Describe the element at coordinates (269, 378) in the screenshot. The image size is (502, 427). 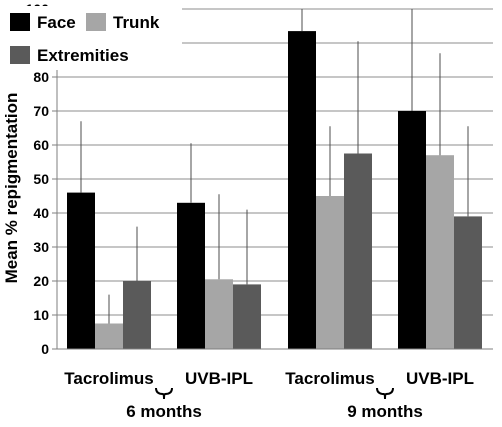
I see `x-category-labels: Tacrolimus UVB-IPL Tacrolimus UVB-IPL` at that location.